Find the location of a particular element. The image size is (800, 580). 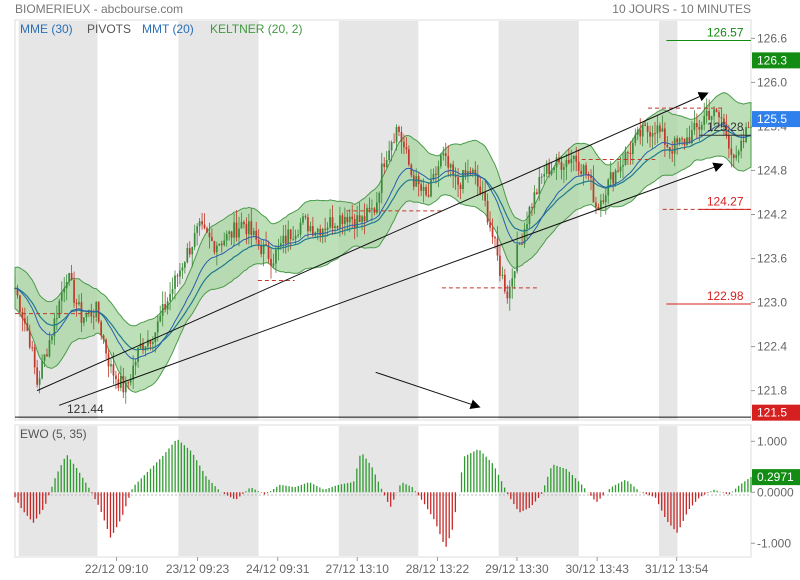

y-tick-label: 124.8 is located at coordinates (772, 170).